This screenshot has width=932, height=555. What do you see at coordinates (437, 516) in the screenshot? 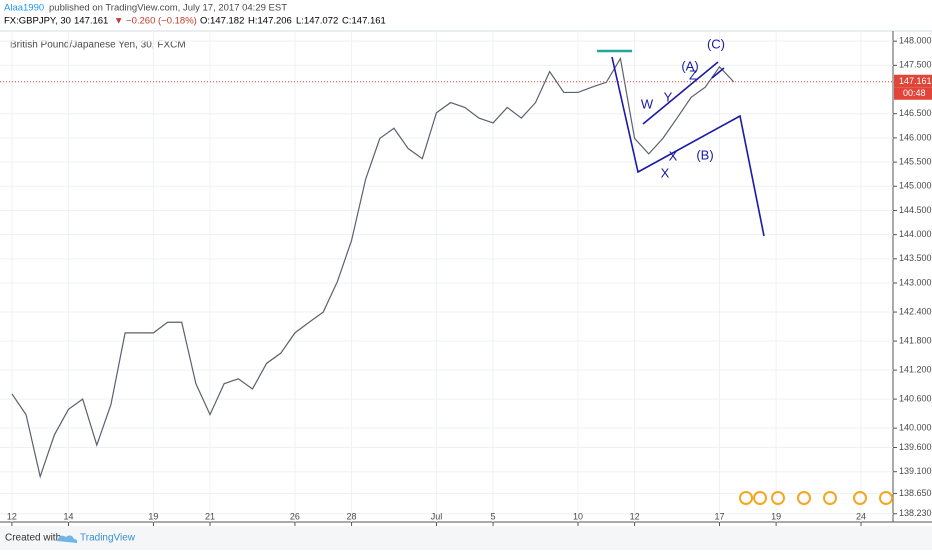
I see `x-tick-label: Jul` at bounding box center [437, 516].